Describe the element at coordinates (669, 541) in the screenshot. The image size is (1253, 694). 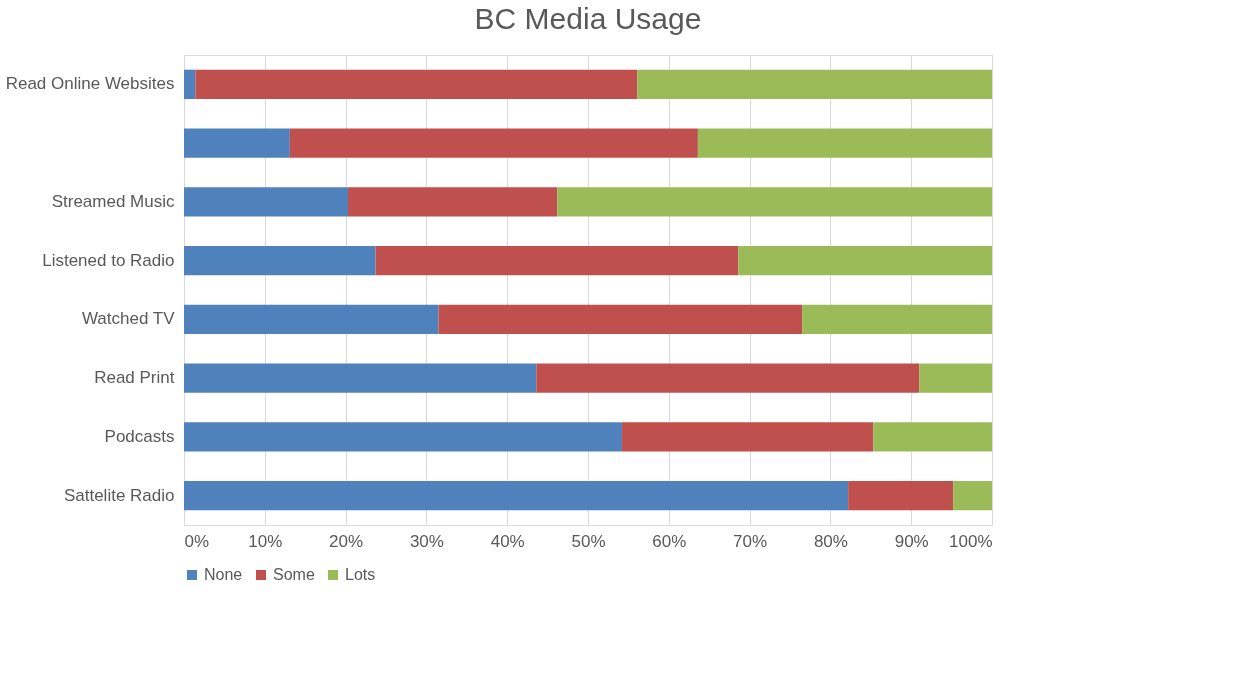
I see `x-tick-label: 60%` at that location.